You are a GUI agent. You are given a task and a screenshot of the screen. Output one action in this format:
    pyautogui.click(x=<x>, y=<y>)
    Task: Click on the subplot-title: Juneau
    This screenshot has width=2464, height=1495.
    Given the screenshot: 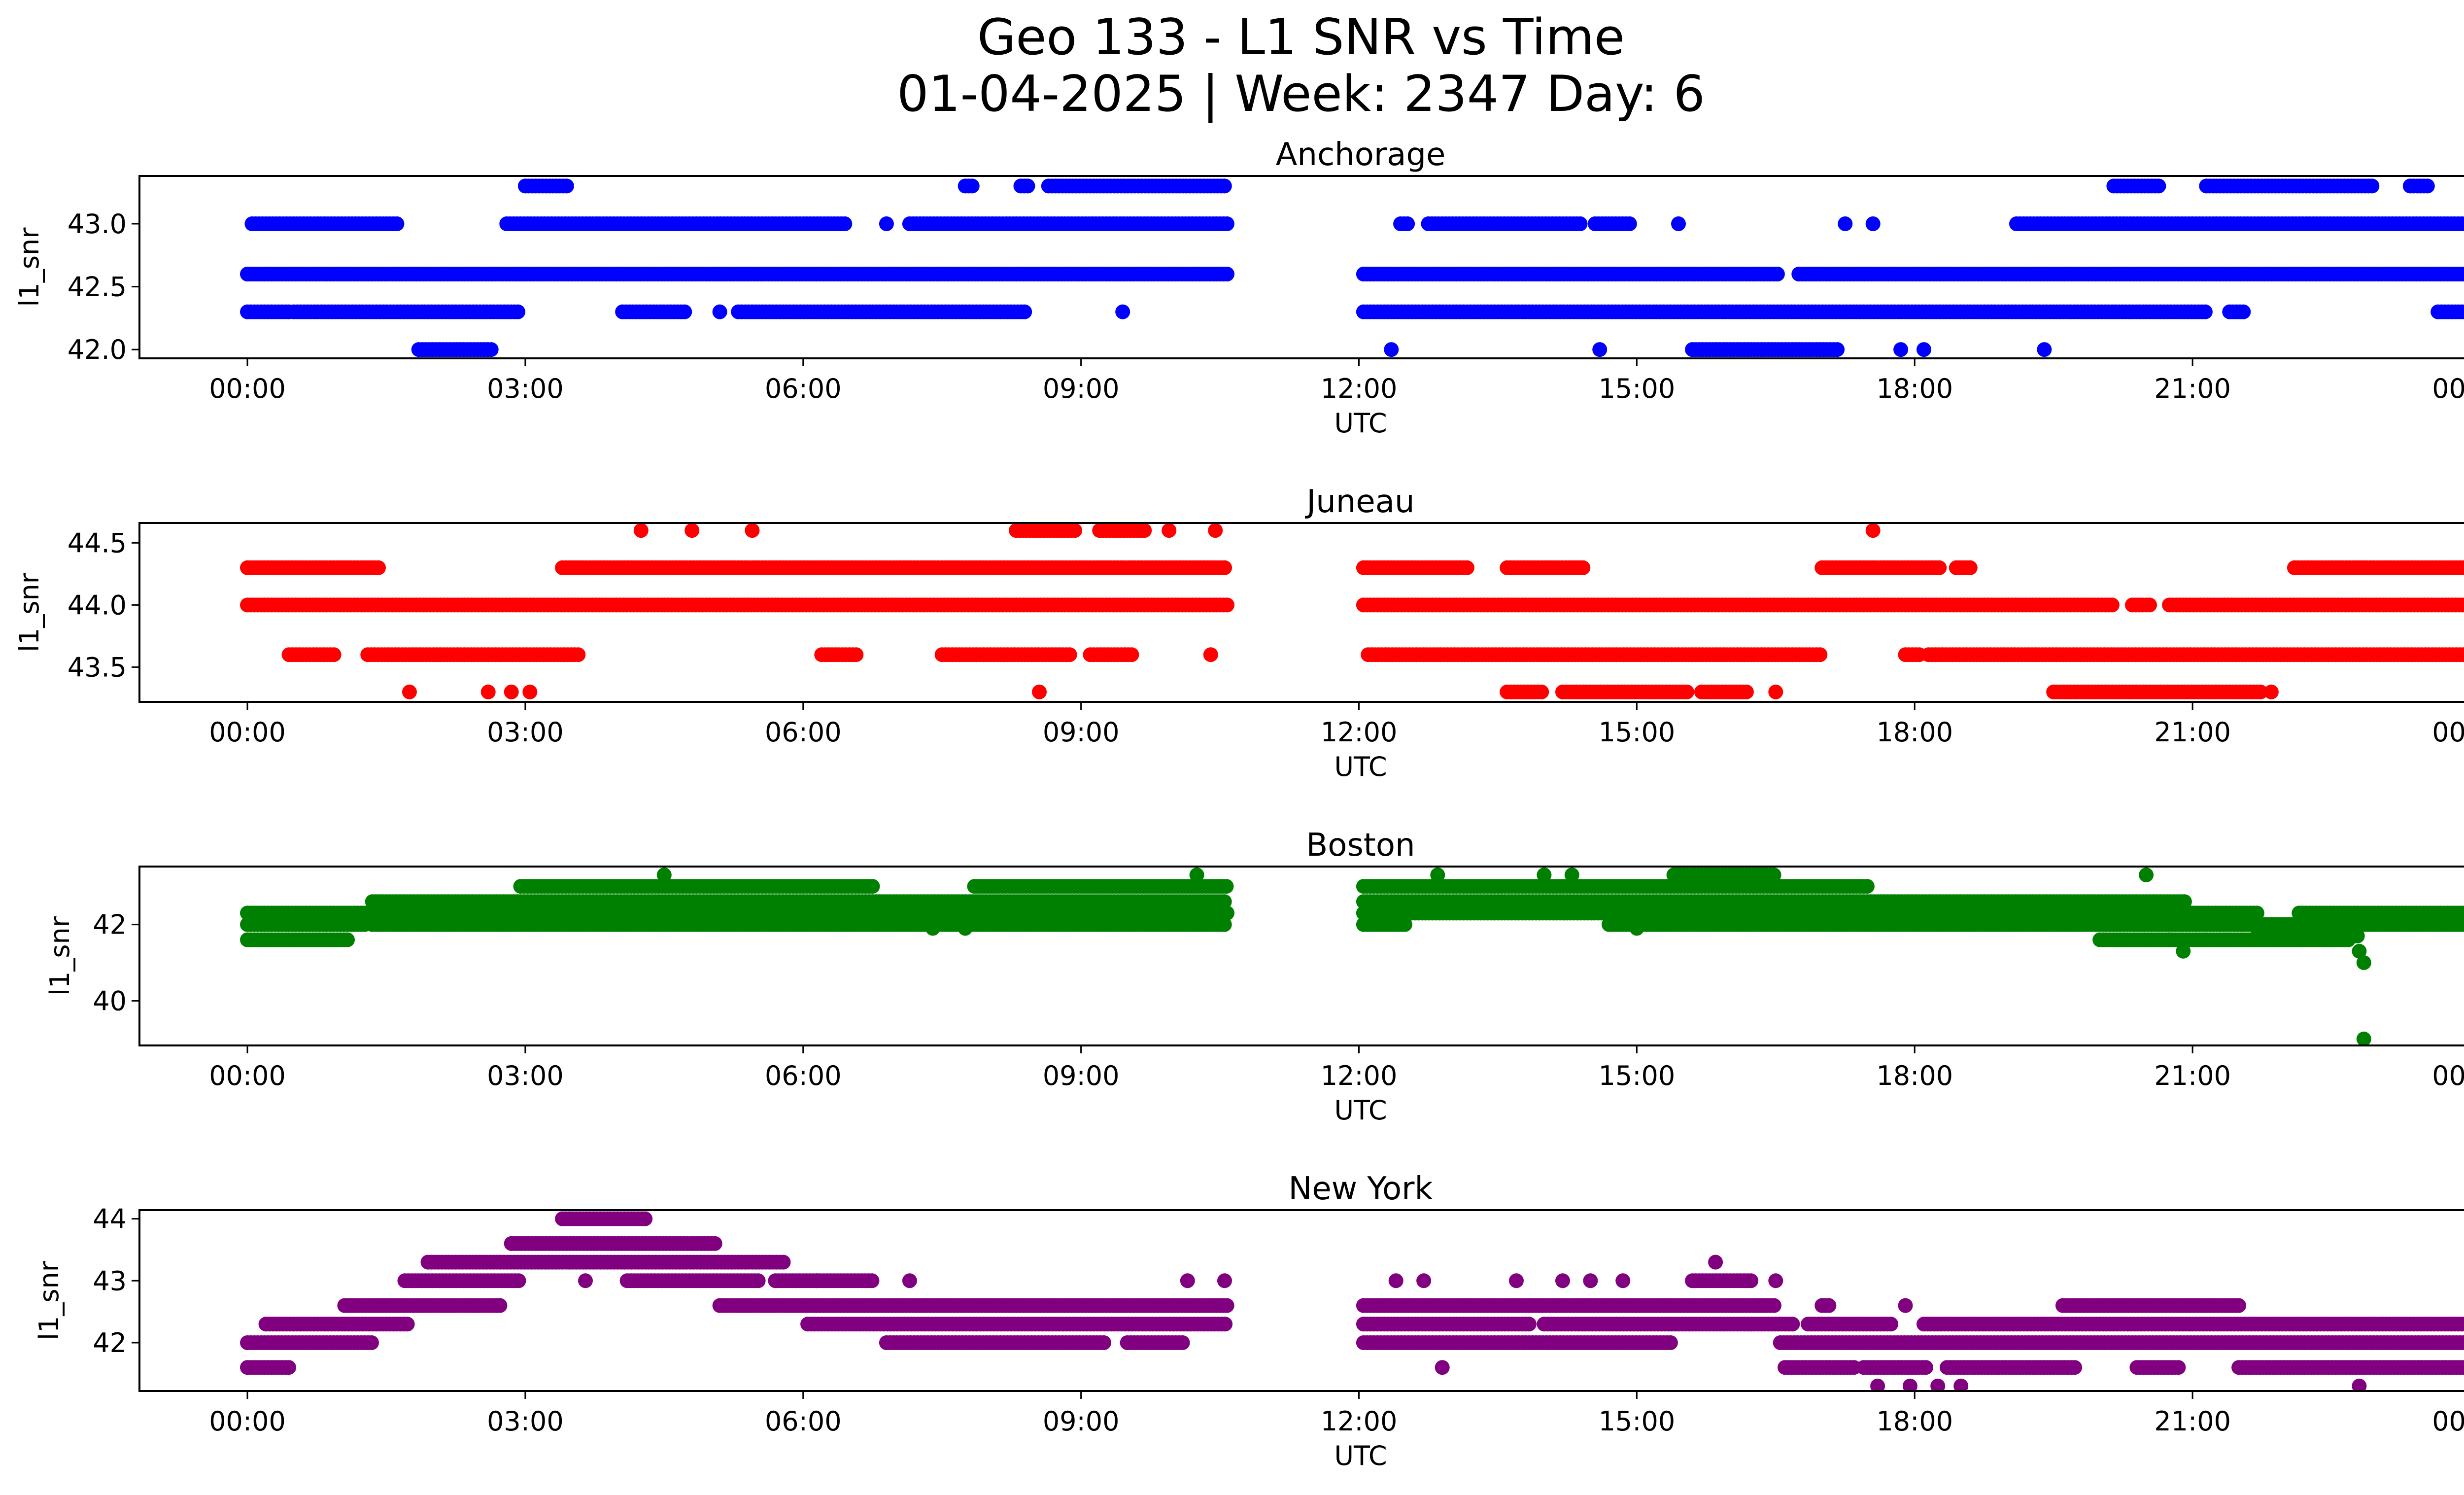 What is the action you would take?
    pyautogui.click(x=1359, y=502)
    